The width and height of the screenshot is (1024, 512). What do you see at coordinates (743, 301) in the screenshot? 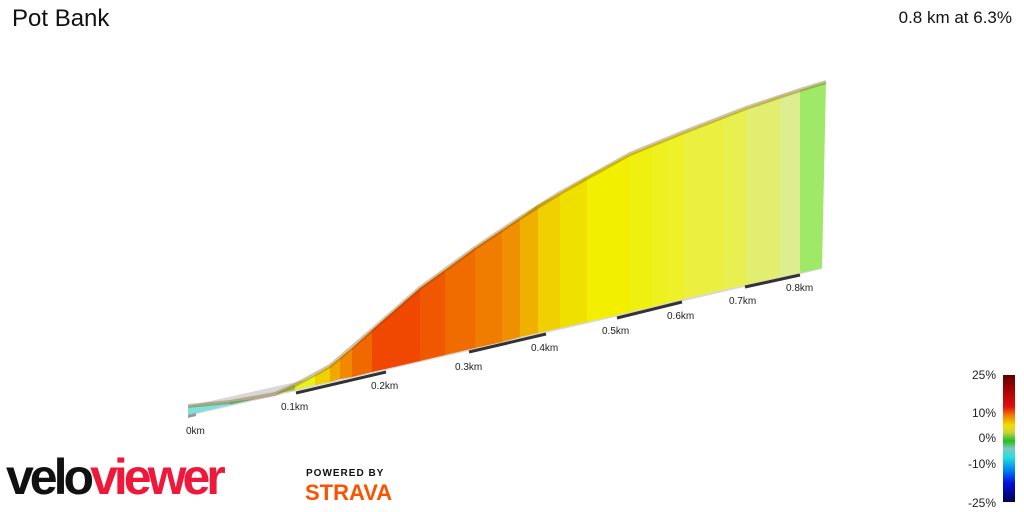
I see `distance-marker: 0.7km` at bounding box center [743, 301].